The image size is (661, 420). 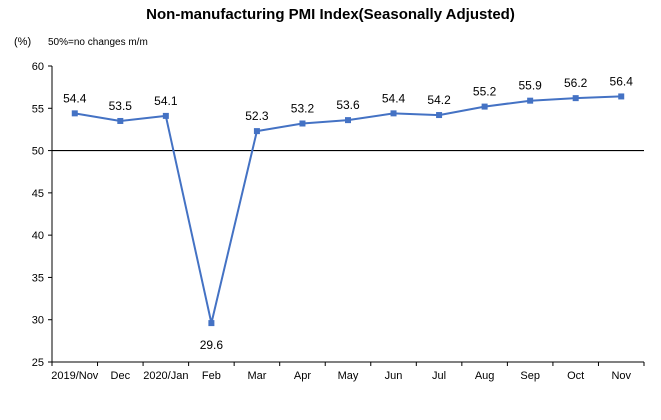 What do you see at coordinates (38, 109) in the screenshot?
I see `y-tick-label: 55` at bounding box center [38, 109].